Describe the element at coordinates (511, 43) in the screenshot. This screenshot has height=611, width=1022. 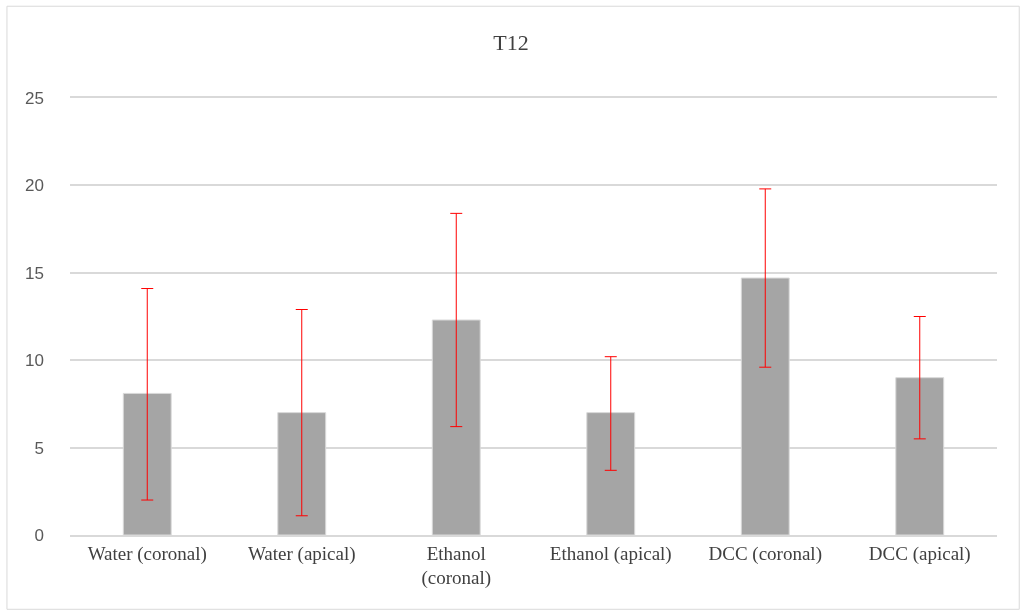
I see `chart-title: T12` at that location.